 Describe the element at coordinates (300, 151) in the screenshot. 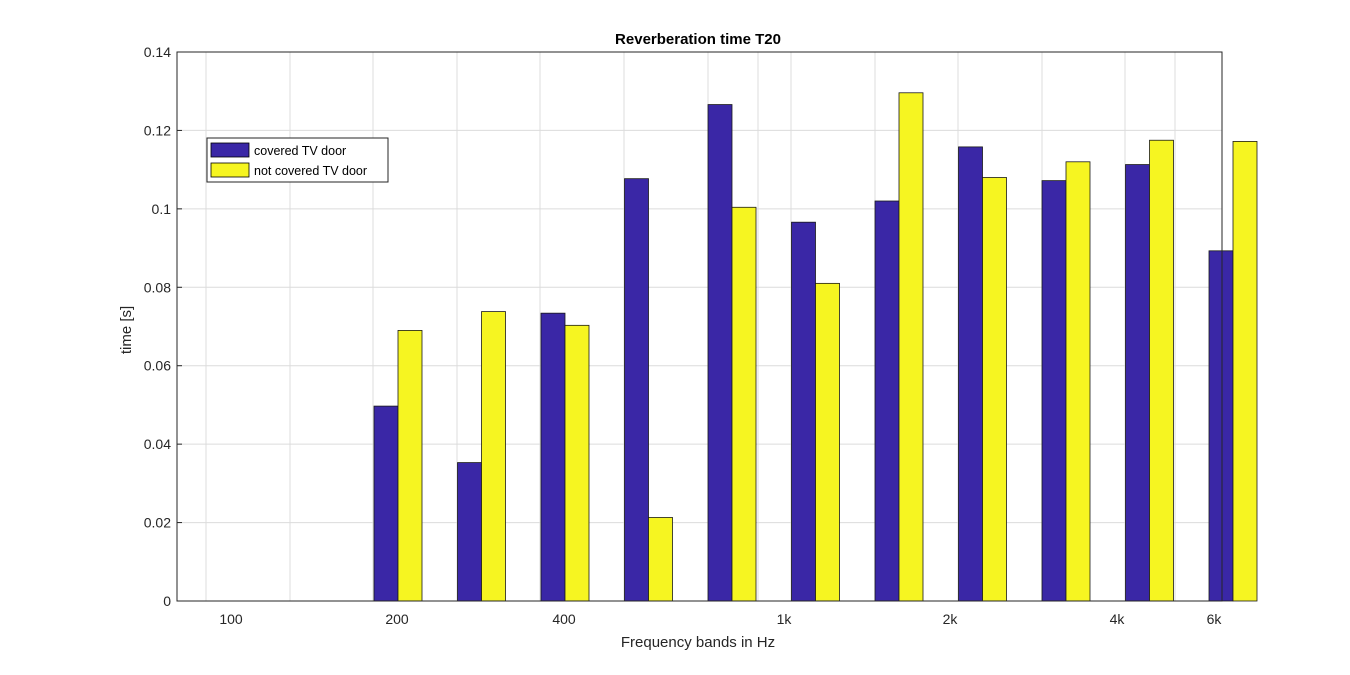

I see `legend-label-covered: covered TV door` at that location.